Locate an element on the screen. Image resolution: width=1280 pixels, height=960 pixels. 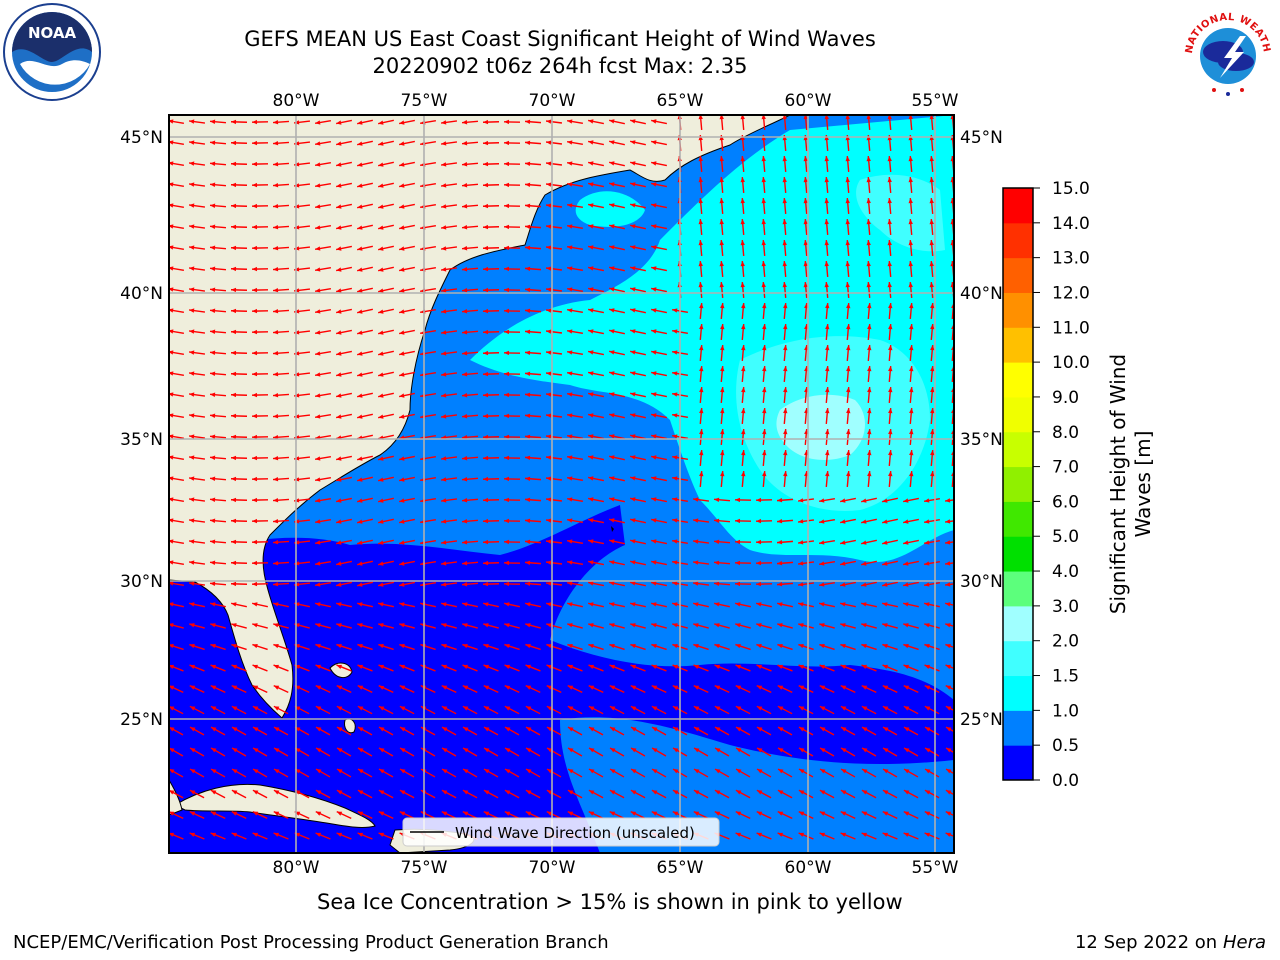
colorbar-tick-label: 3.0 is located at coordinates (1065, 607).